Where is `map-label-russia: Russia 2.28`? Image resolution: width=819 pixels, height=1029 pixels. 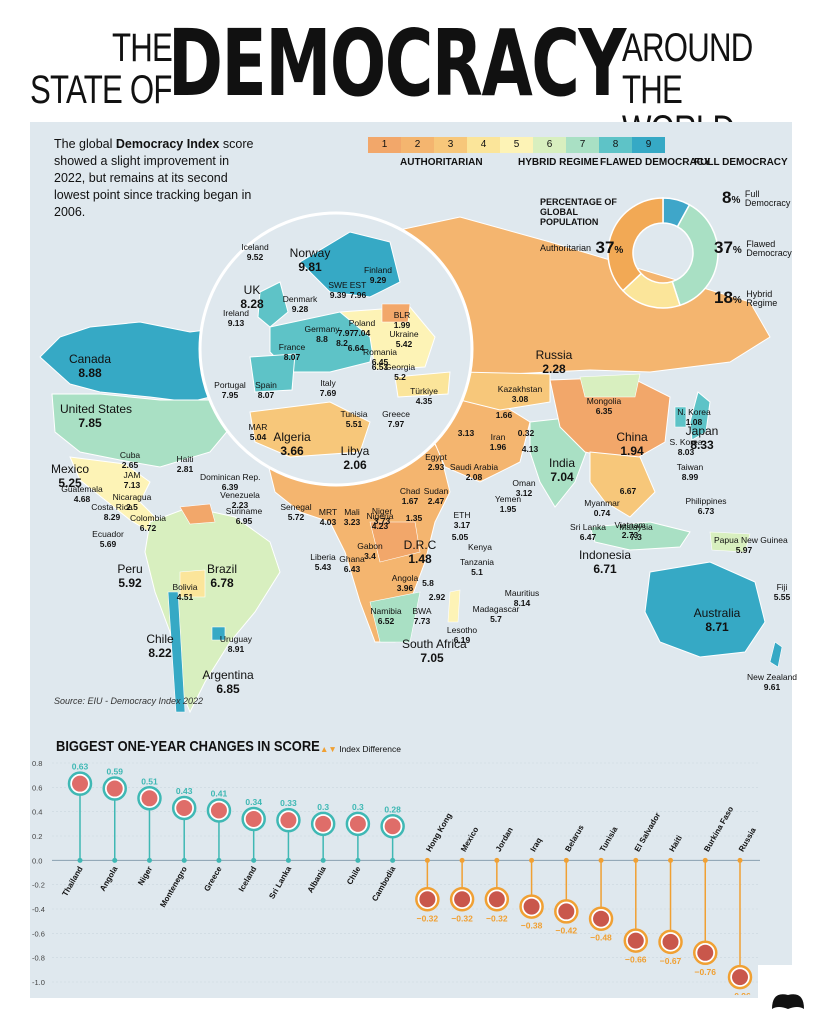 map-label-russia: Russia 2.28 is located at coordinates (554, 362).